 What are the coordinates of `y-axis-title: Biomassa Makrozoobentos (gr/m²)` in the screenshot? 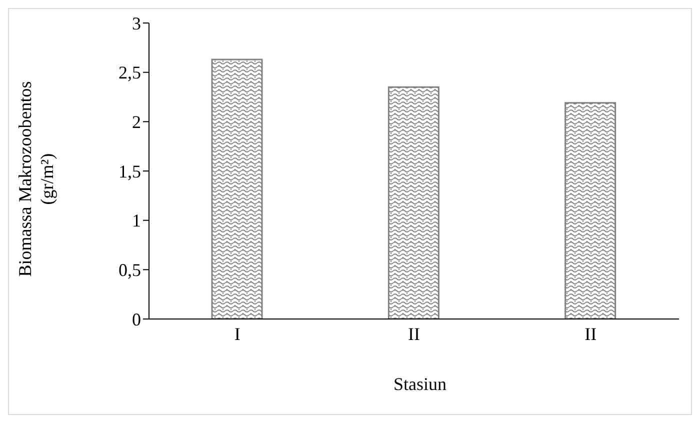 It's located at (36, 179).